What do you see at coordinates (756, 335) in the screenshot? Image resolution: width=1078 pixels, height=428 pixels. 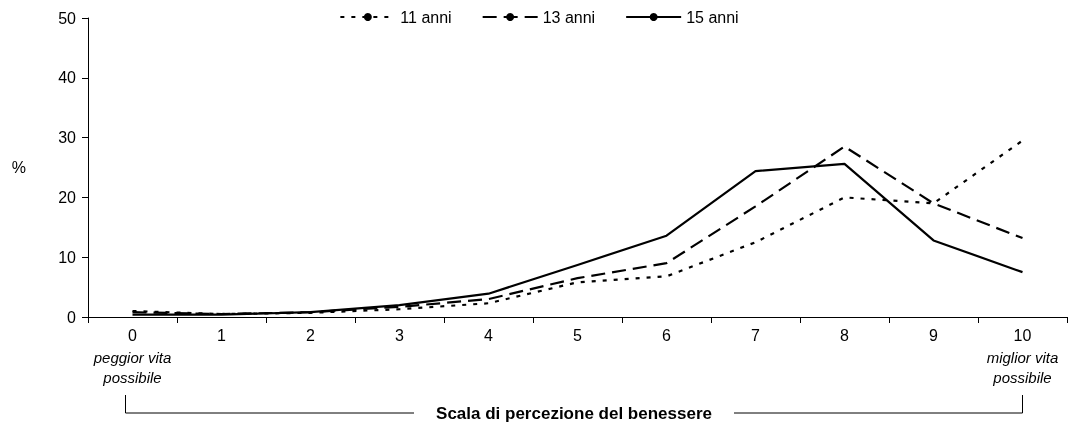 I see `x-tick-label: 7` at bounding box center [756, 335].